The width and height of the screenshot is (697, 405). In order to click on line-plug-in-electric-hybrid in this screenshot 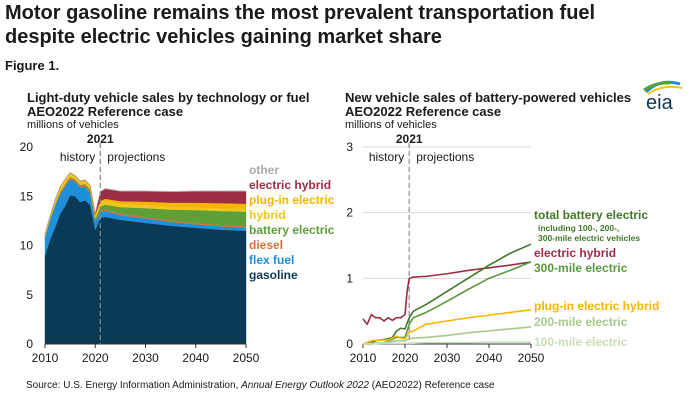, I will do `click(447, 327)`.